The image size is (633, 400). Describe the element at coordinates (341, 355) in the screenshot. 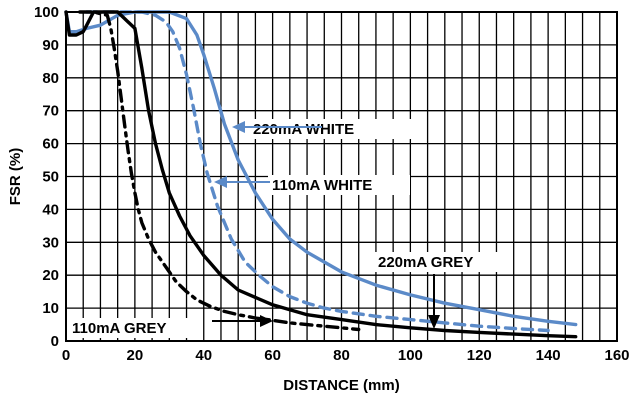

I see `x-tick-label: 80` at that location.